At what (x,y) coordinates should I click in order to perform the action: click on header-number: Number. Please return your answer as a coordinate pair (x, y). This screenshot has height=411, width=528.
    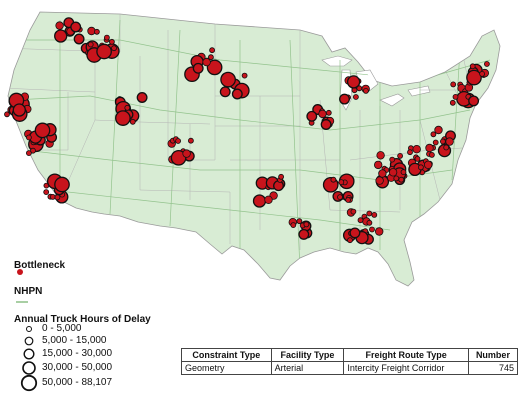
    Looking at the image, I should click on (493, 355).